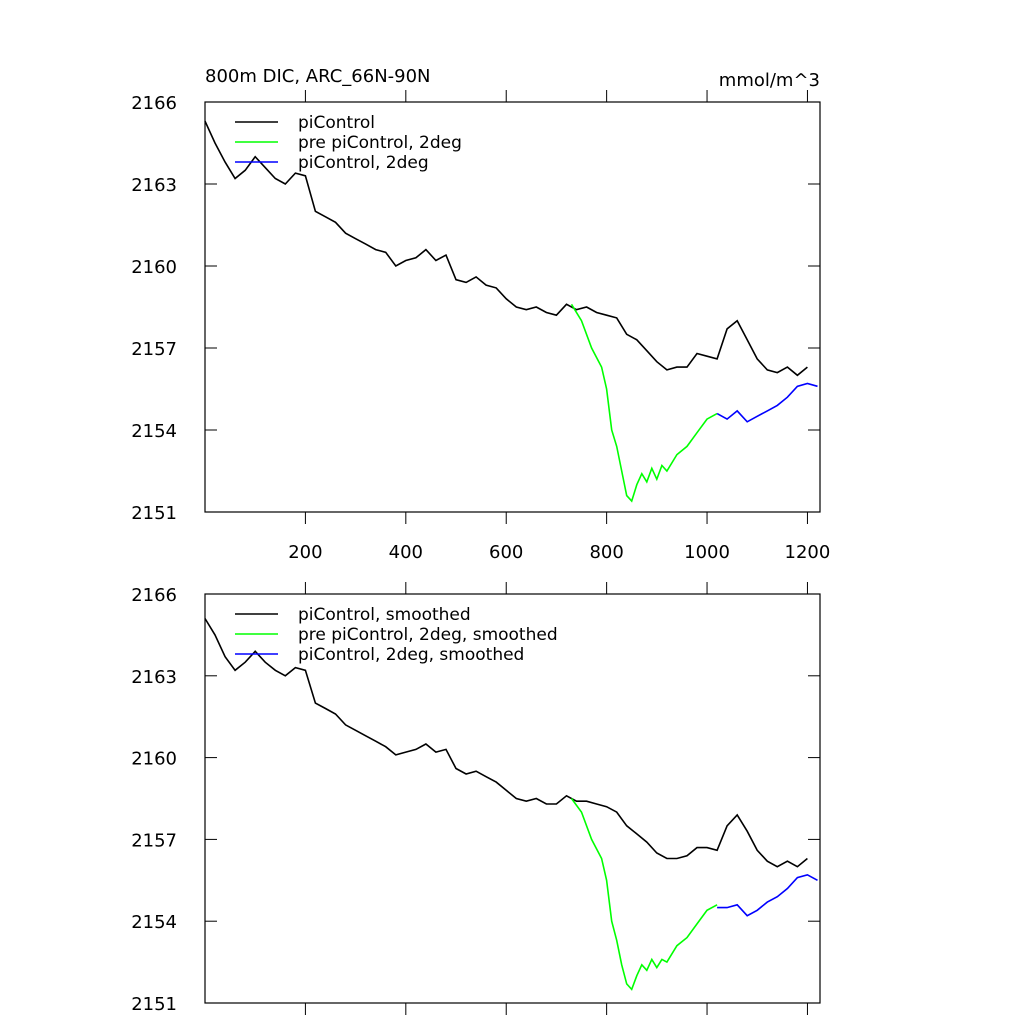 The height and width of the screenshot is (1024, 1024). Describe the element at coordinates (363, 163) in the screenshot. I see `legend-label: piControl, 2deg` at that location.